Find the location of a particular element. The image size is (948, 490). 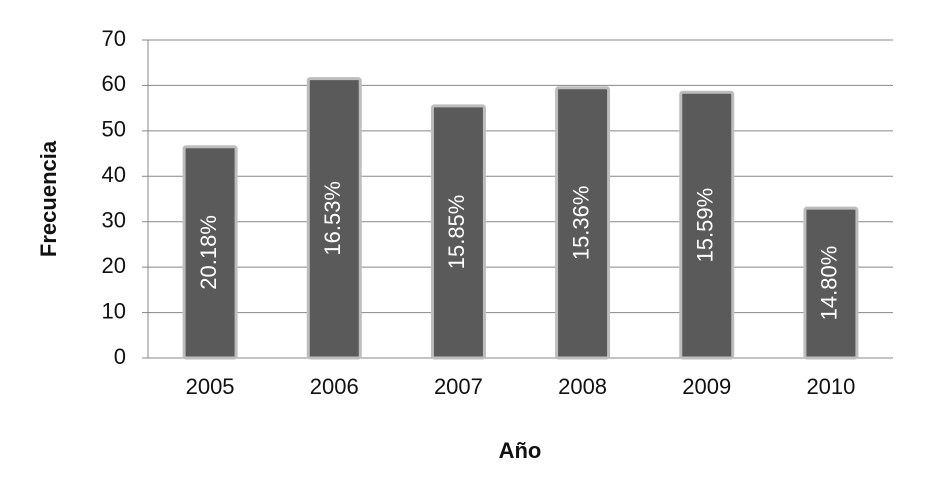

y-tick-label: 40 is located at coordinates (114, 174).